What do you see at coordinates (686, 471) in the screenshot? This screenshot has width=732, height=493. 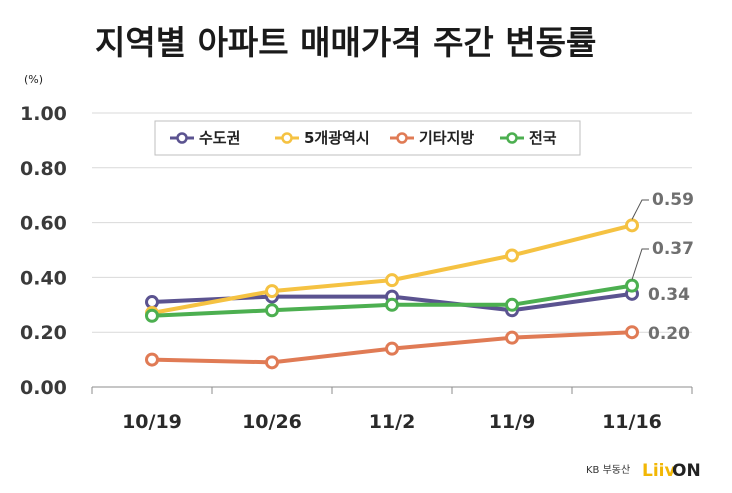 I see `brand-suffix: ON` at bounding box center [686, 471].